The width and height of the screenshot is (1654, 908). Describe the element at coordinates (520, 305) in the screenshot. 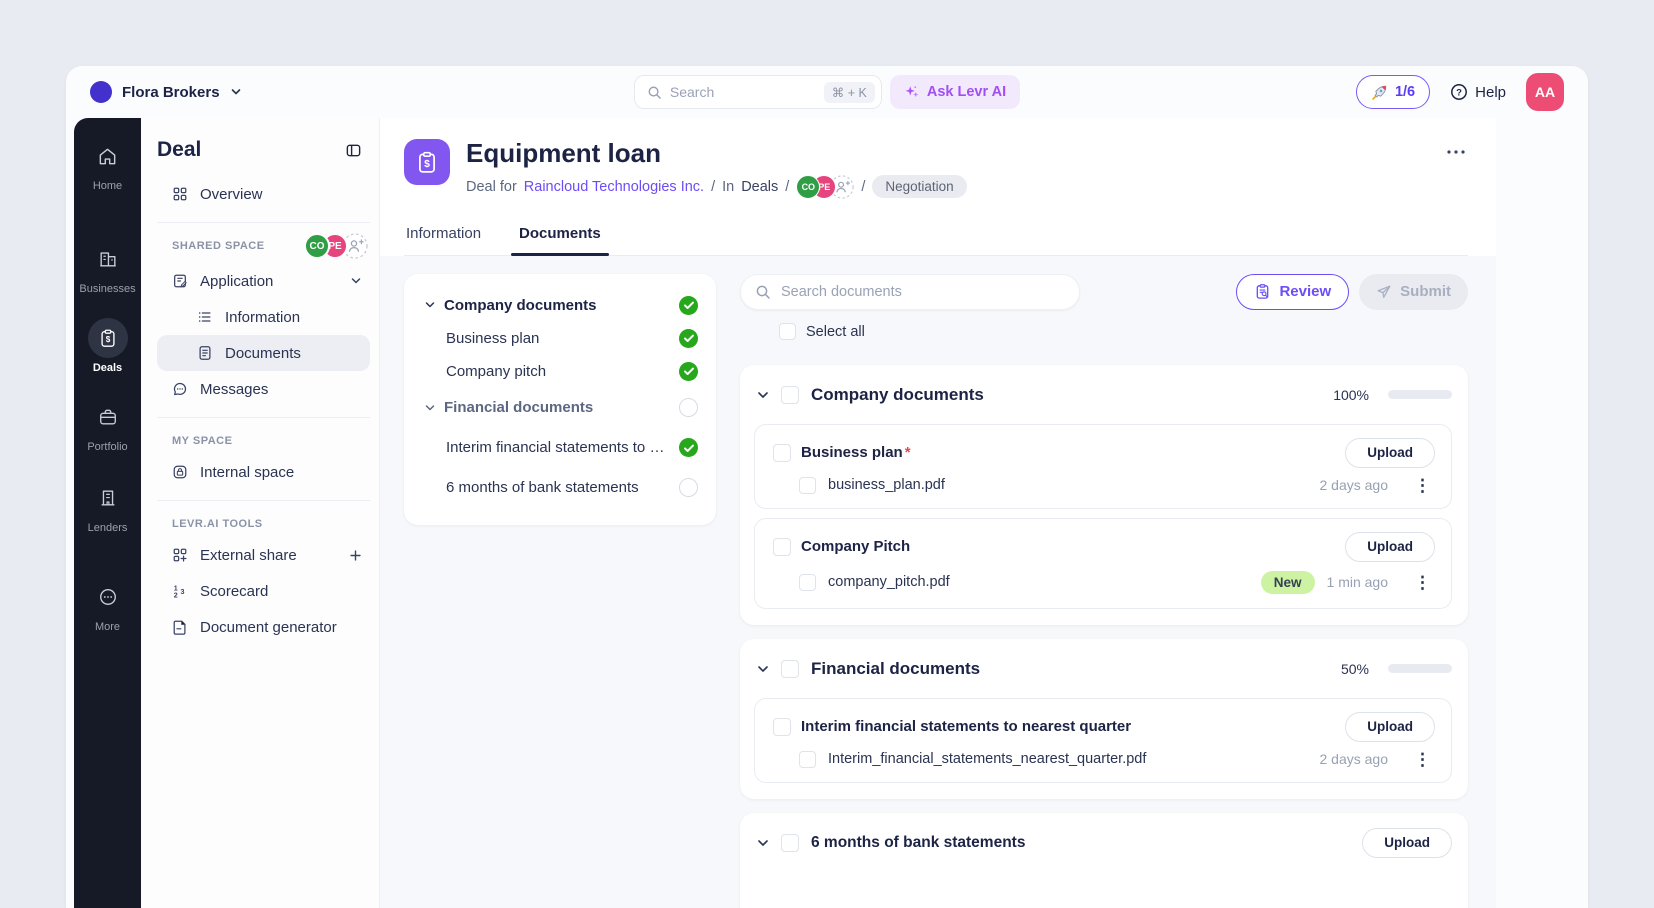

I see `checklist-label: Company documents` at that location.